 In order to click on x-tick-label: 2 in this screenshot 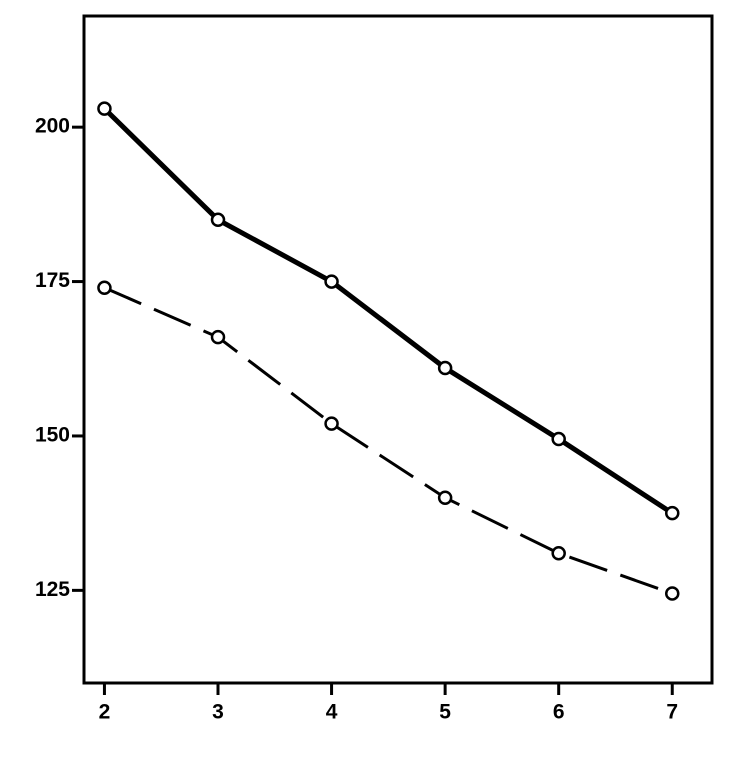, I will do `click(105, 712)`.